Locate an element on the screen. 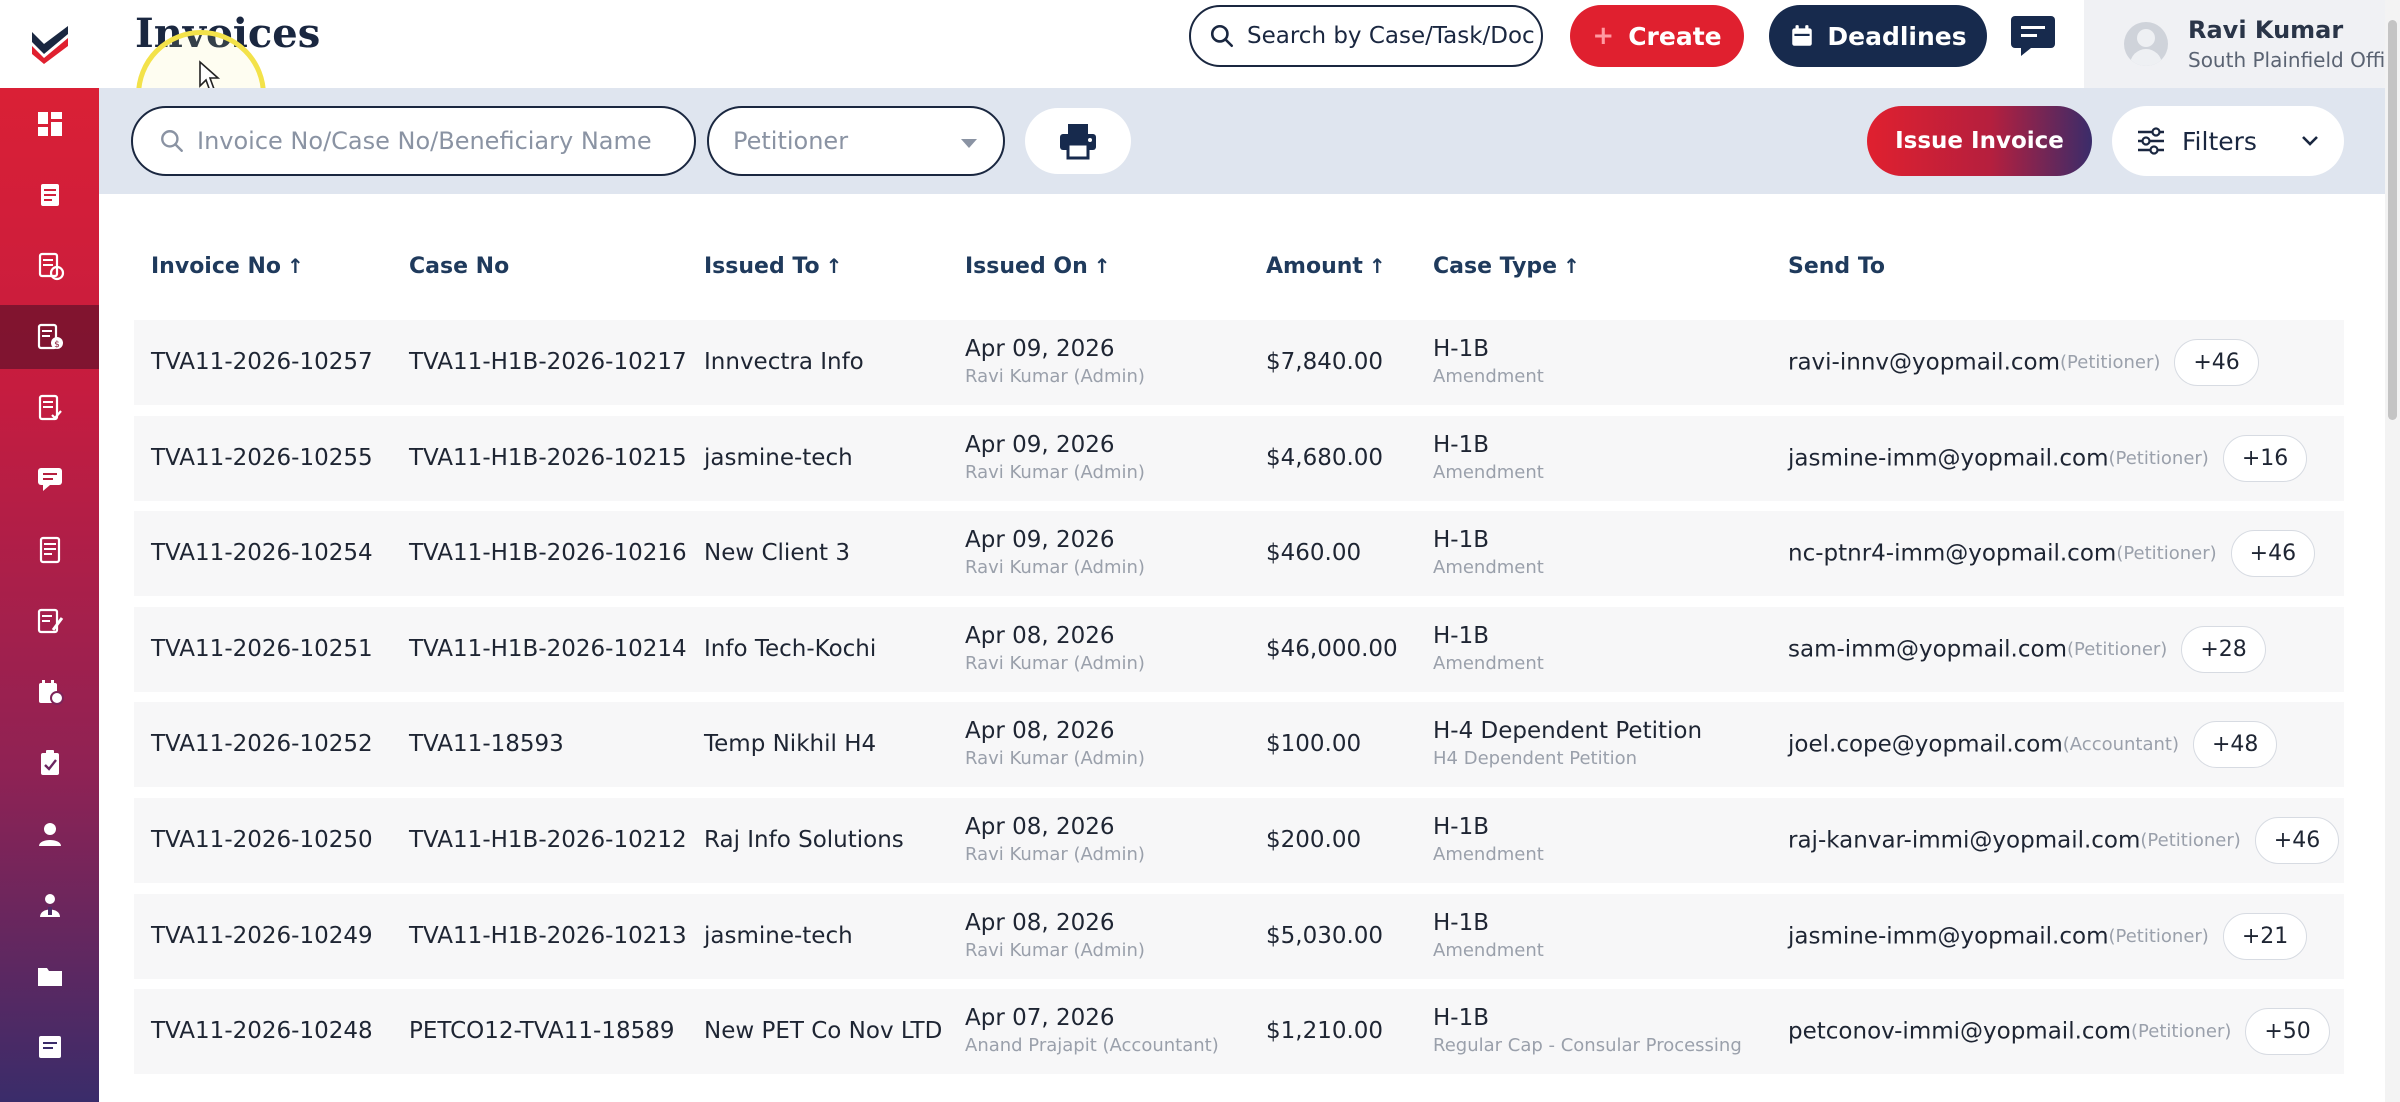 This screenshot has height=1102, width=2400. amount: $100.00 is located at coordinates (1313, 744).